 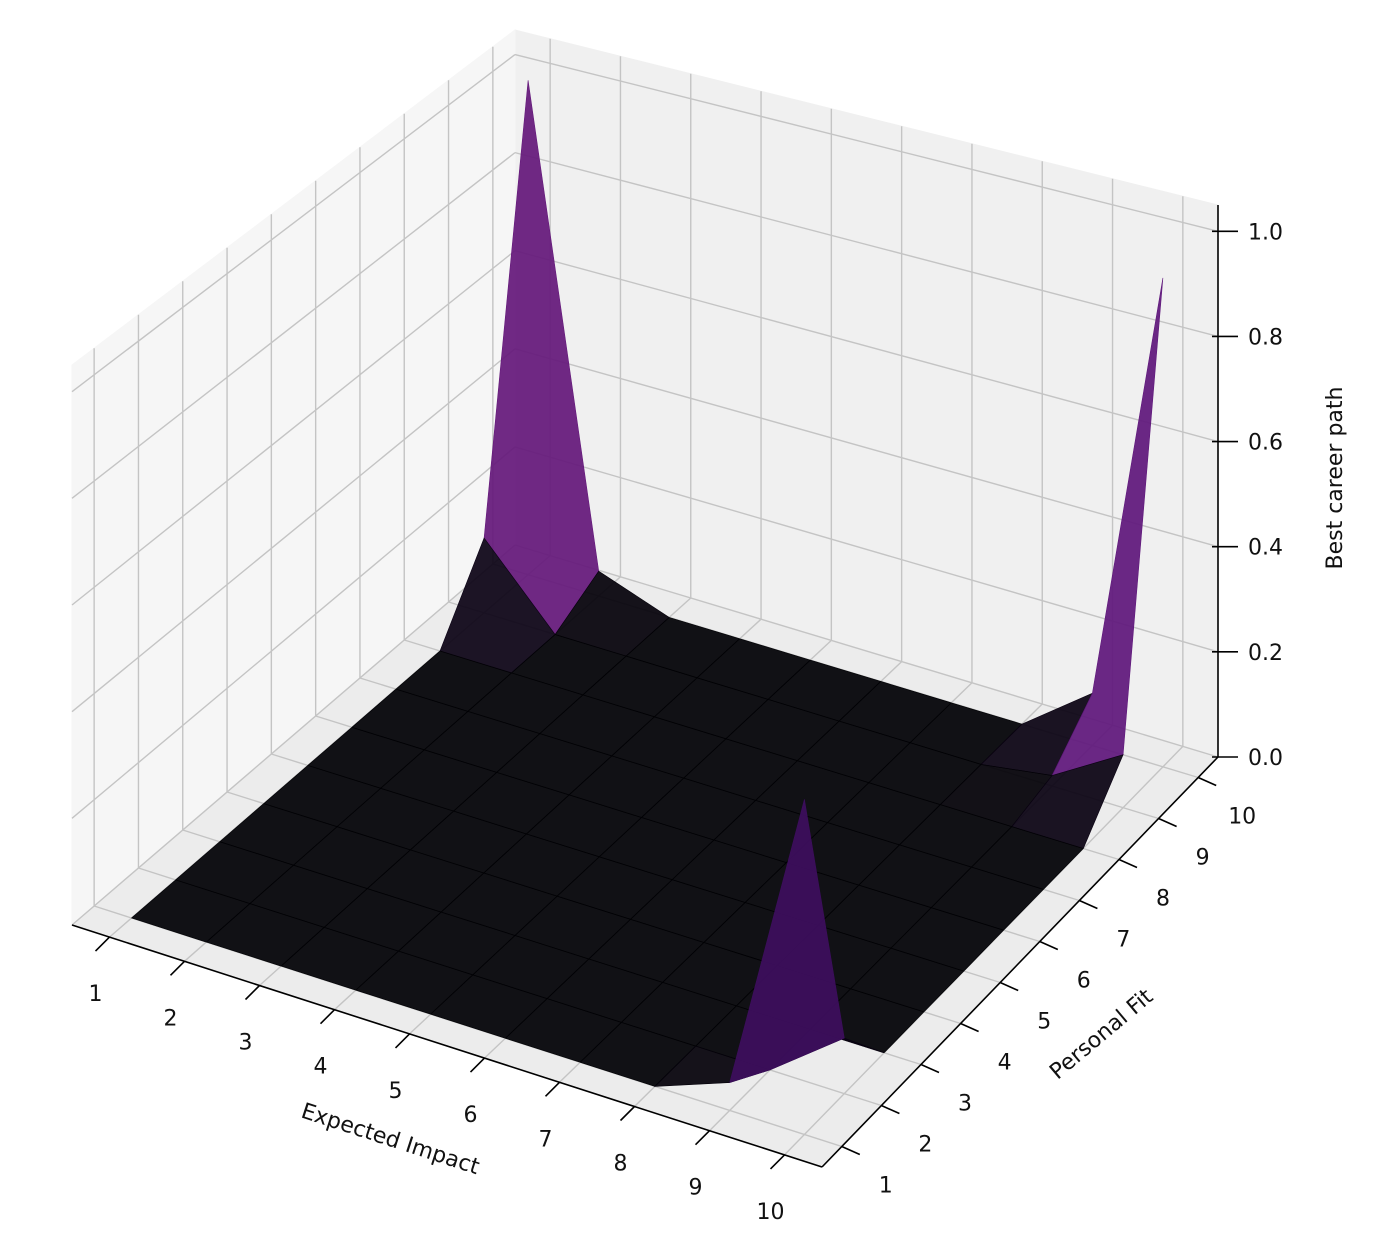 I want to click on z-tick-label: 0.4, so click(x=1265, y=548).